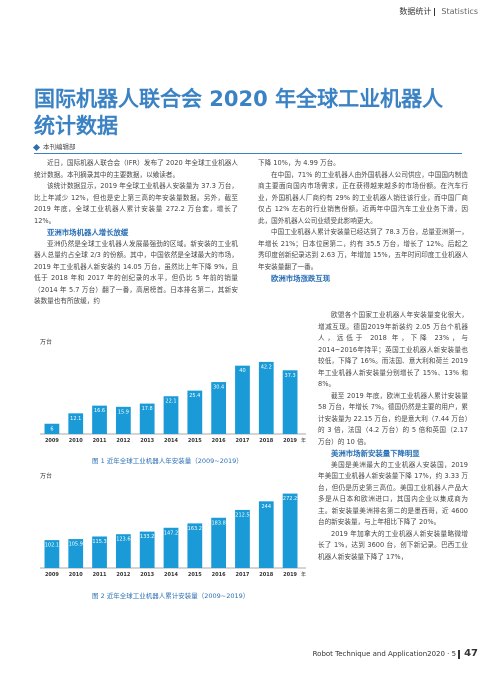 This screenshot has width=496, height=673. What do you see at coordinates (301, 278) in the screenshot?
I see `section-heading: 欧洲市场涨跌互现` at bounding box center [301, 278].